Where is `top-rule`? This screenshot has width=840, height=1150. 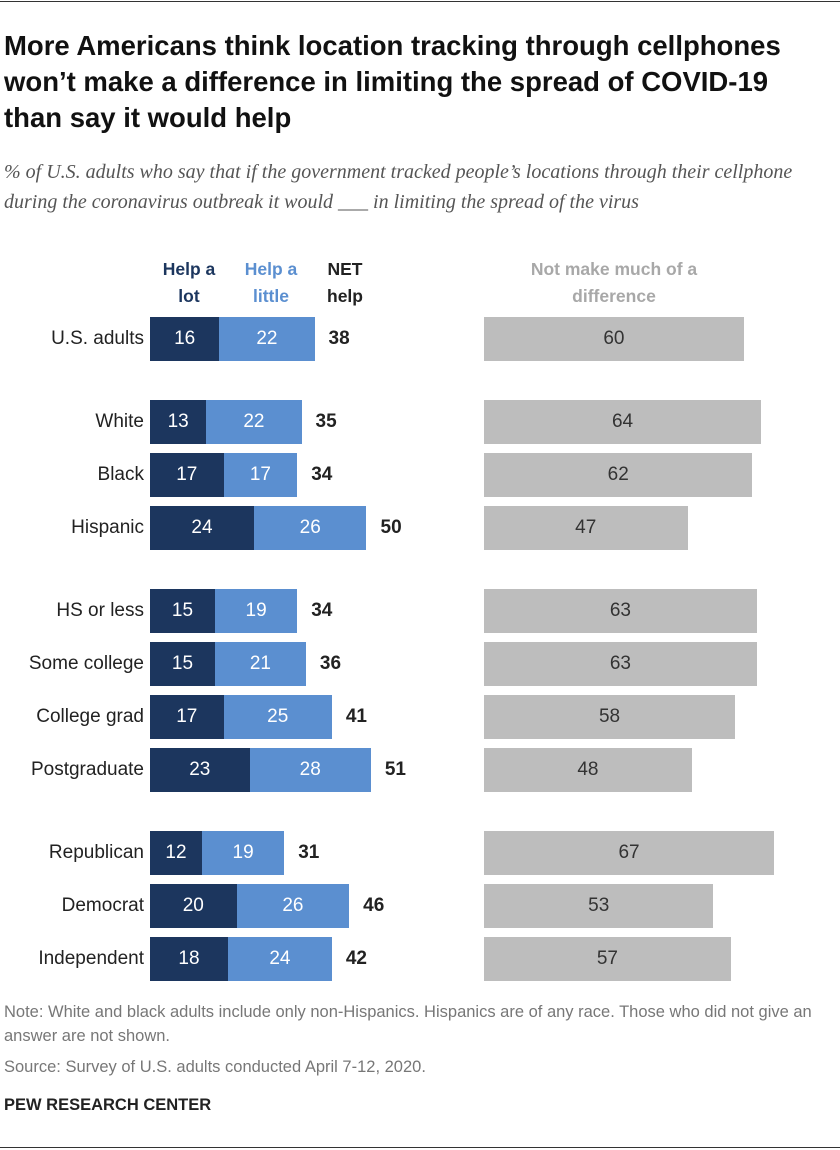
top-rule is located at coordinates (420, 1).